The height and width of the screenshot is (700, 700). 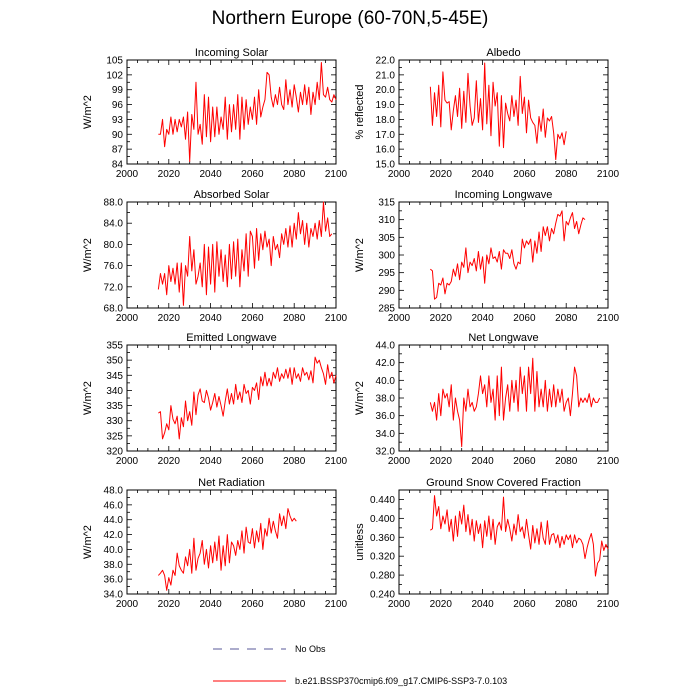 I want to click on y-tick-label: 345, so click(x=114, y=376).